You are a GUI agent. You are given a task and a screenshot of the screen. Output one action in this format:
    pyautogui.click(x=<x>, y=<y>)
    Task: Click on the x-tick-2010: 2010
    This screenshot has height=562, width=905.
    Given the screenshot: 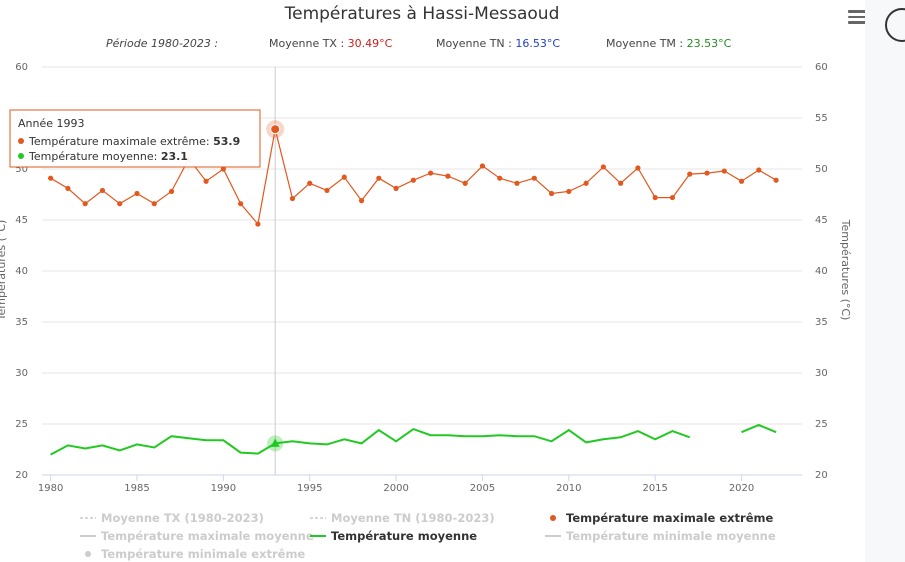 What is the action you would take?
    pyautogui.click(x=568, y=488)
    